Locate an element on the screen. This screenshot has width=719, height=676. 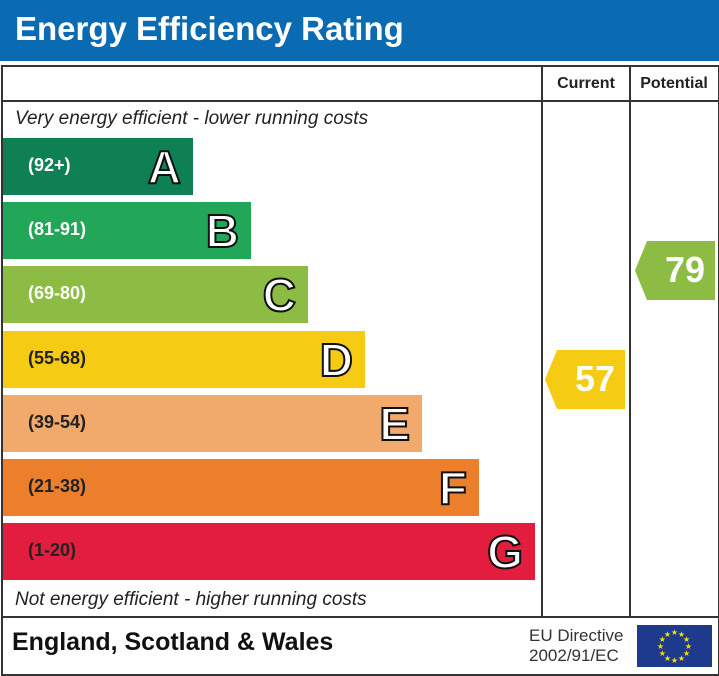
band-F: (21-38) F is located at coordinates (241, 487).